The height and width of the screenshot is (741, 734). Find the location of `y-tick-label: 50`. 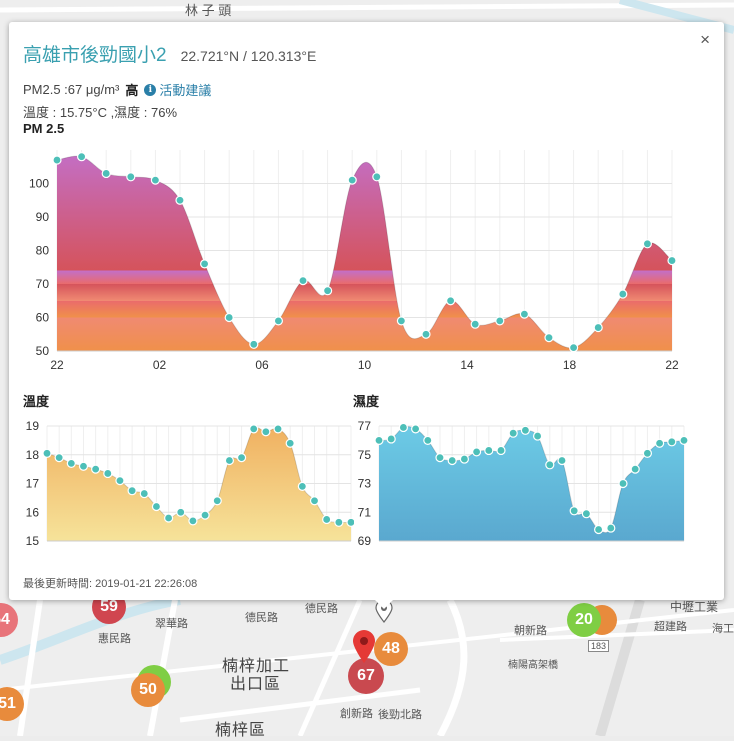

y-tick-label: 50 is located at coordinates (43, 351).